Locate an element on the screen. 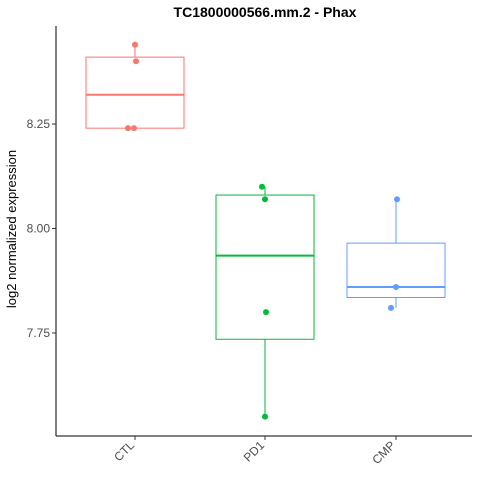 This screenshot has width=480, height=480. y-tick-label: 7.75 is located at coordinates (39, 333).